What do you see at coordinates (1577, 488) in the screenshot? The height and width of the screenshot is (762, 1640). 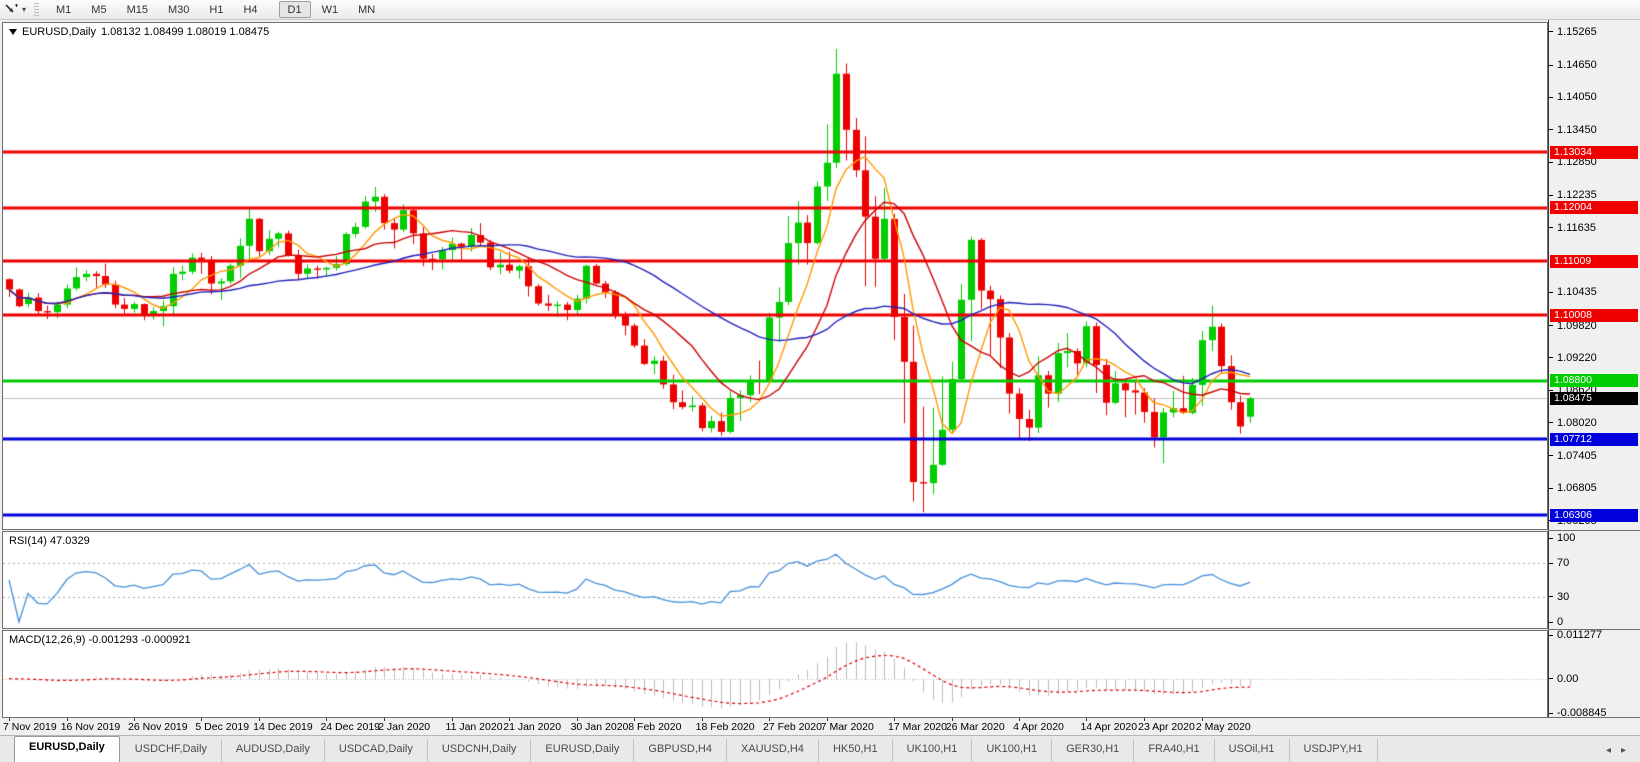 I see `price-axis-label: 1.06805` at bounding box center [1577, 488].